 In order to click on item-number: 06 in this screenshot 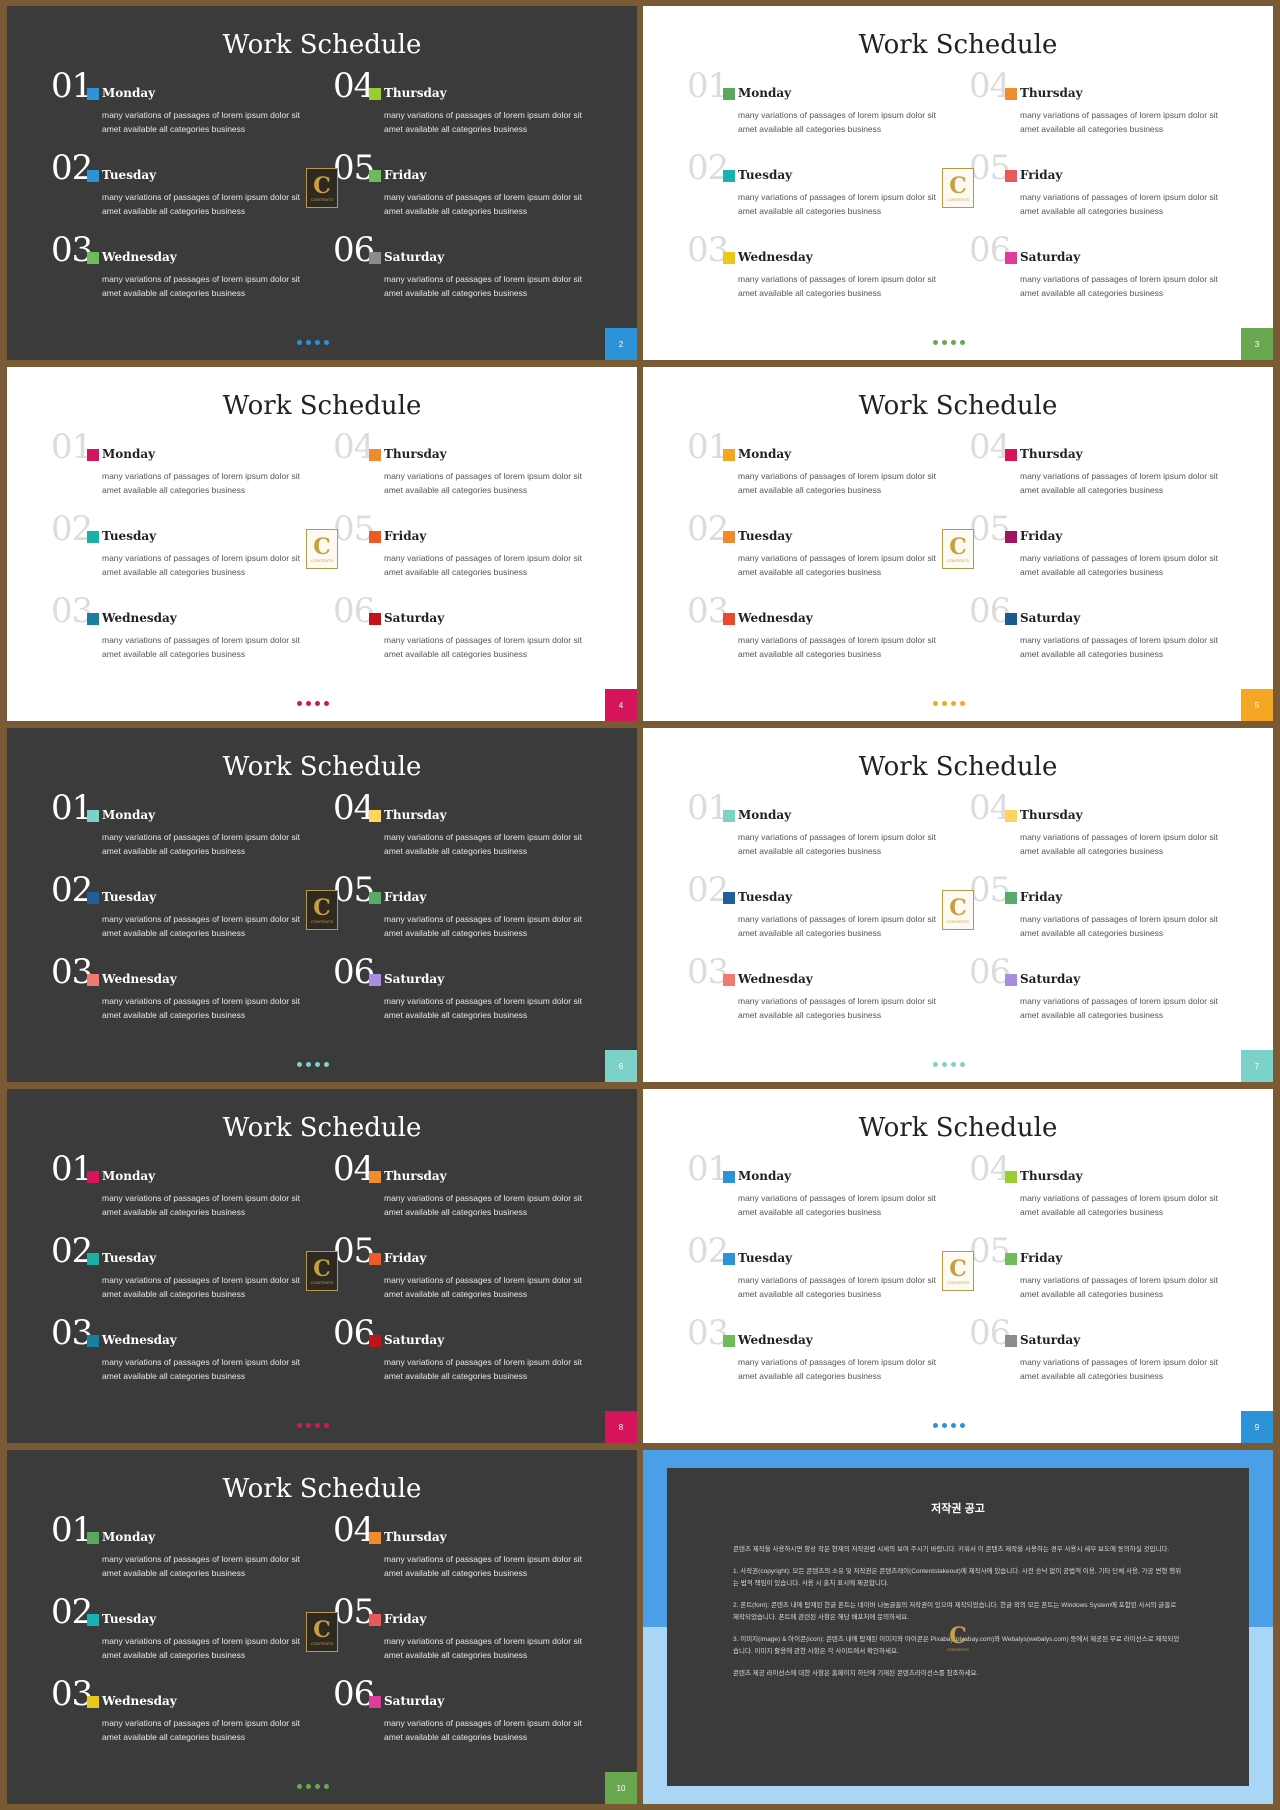, I will do `click(354, 1694)`.